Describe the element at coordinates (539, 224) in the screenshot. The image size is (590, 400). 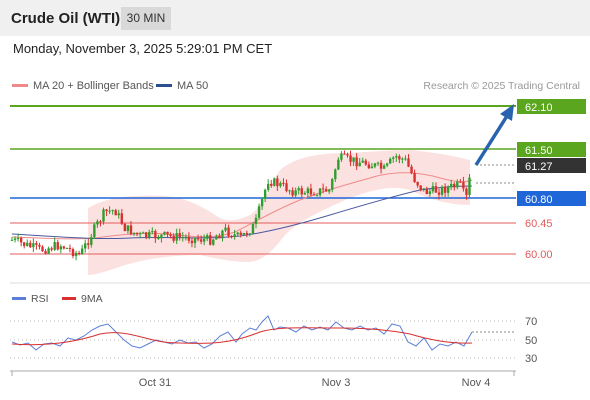
I see `s1-label: 60.45` at that location.